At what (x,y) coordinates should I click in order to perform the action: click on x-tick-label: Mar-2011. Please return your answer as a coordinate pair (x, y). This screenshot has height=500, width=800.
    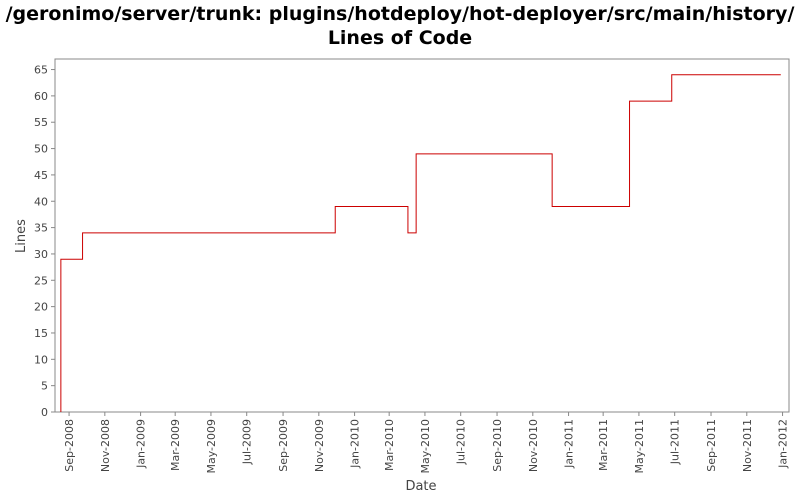
    Looking at the image, I should click on (603, 445).